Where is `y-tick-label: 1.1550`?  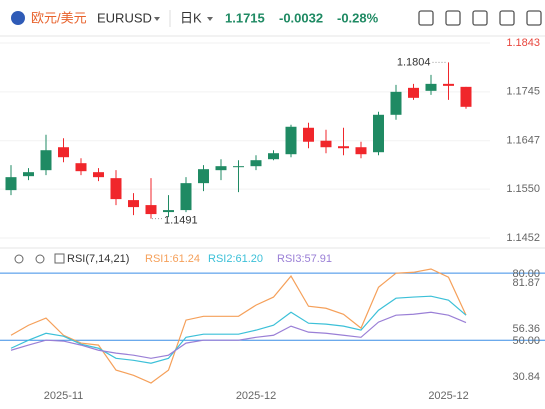 y-tick-label: 1.1550 is located at coordinates (523, 189).